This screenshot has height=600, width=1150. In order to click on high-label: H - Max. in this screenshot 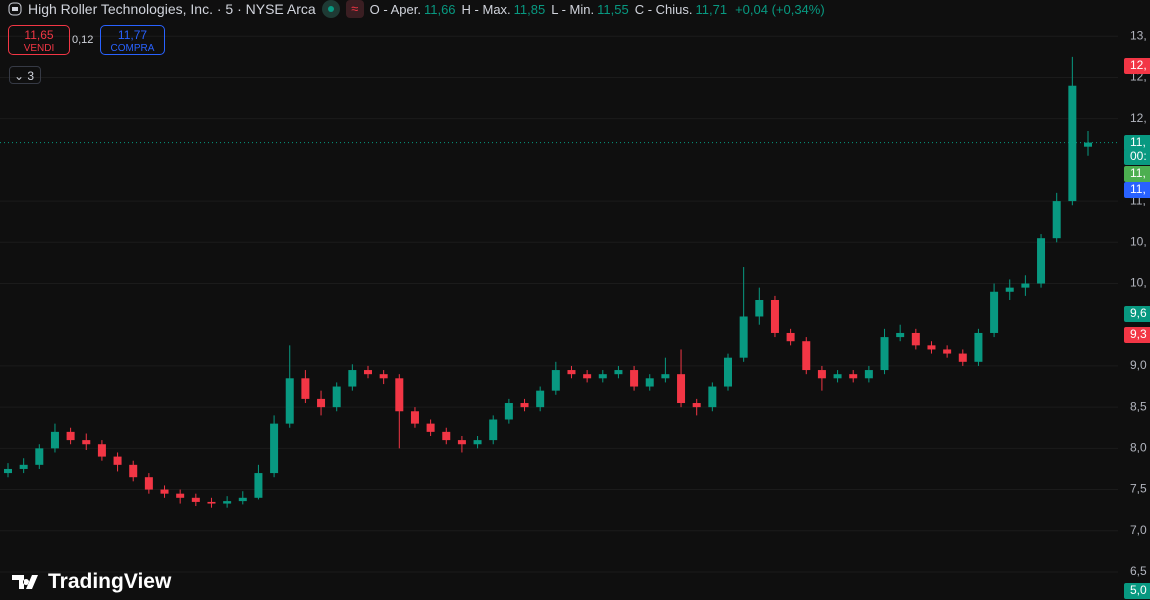, I will do `click(486, 9)`.